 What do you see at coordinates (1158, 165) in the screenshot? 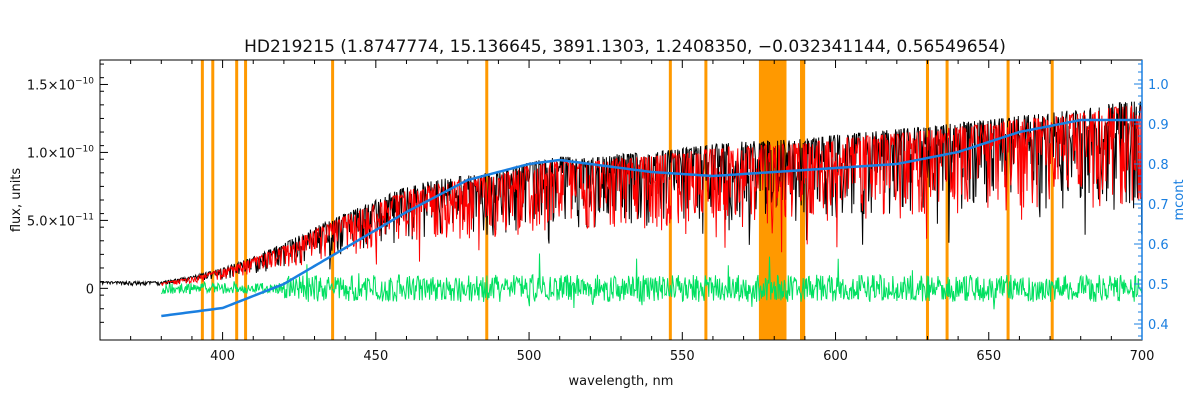
I see `right-tick-label: 0.8` at bounding box center [1158, 165].